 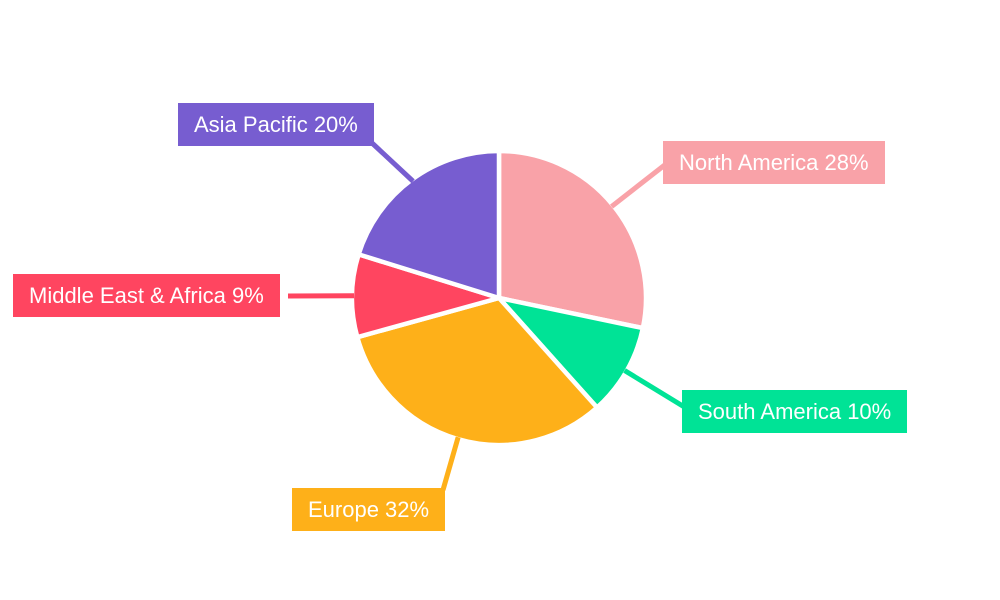 I want to click on label-middle-east-africa-text: Middle East & Africa 9%, so click(x=146, y=295).